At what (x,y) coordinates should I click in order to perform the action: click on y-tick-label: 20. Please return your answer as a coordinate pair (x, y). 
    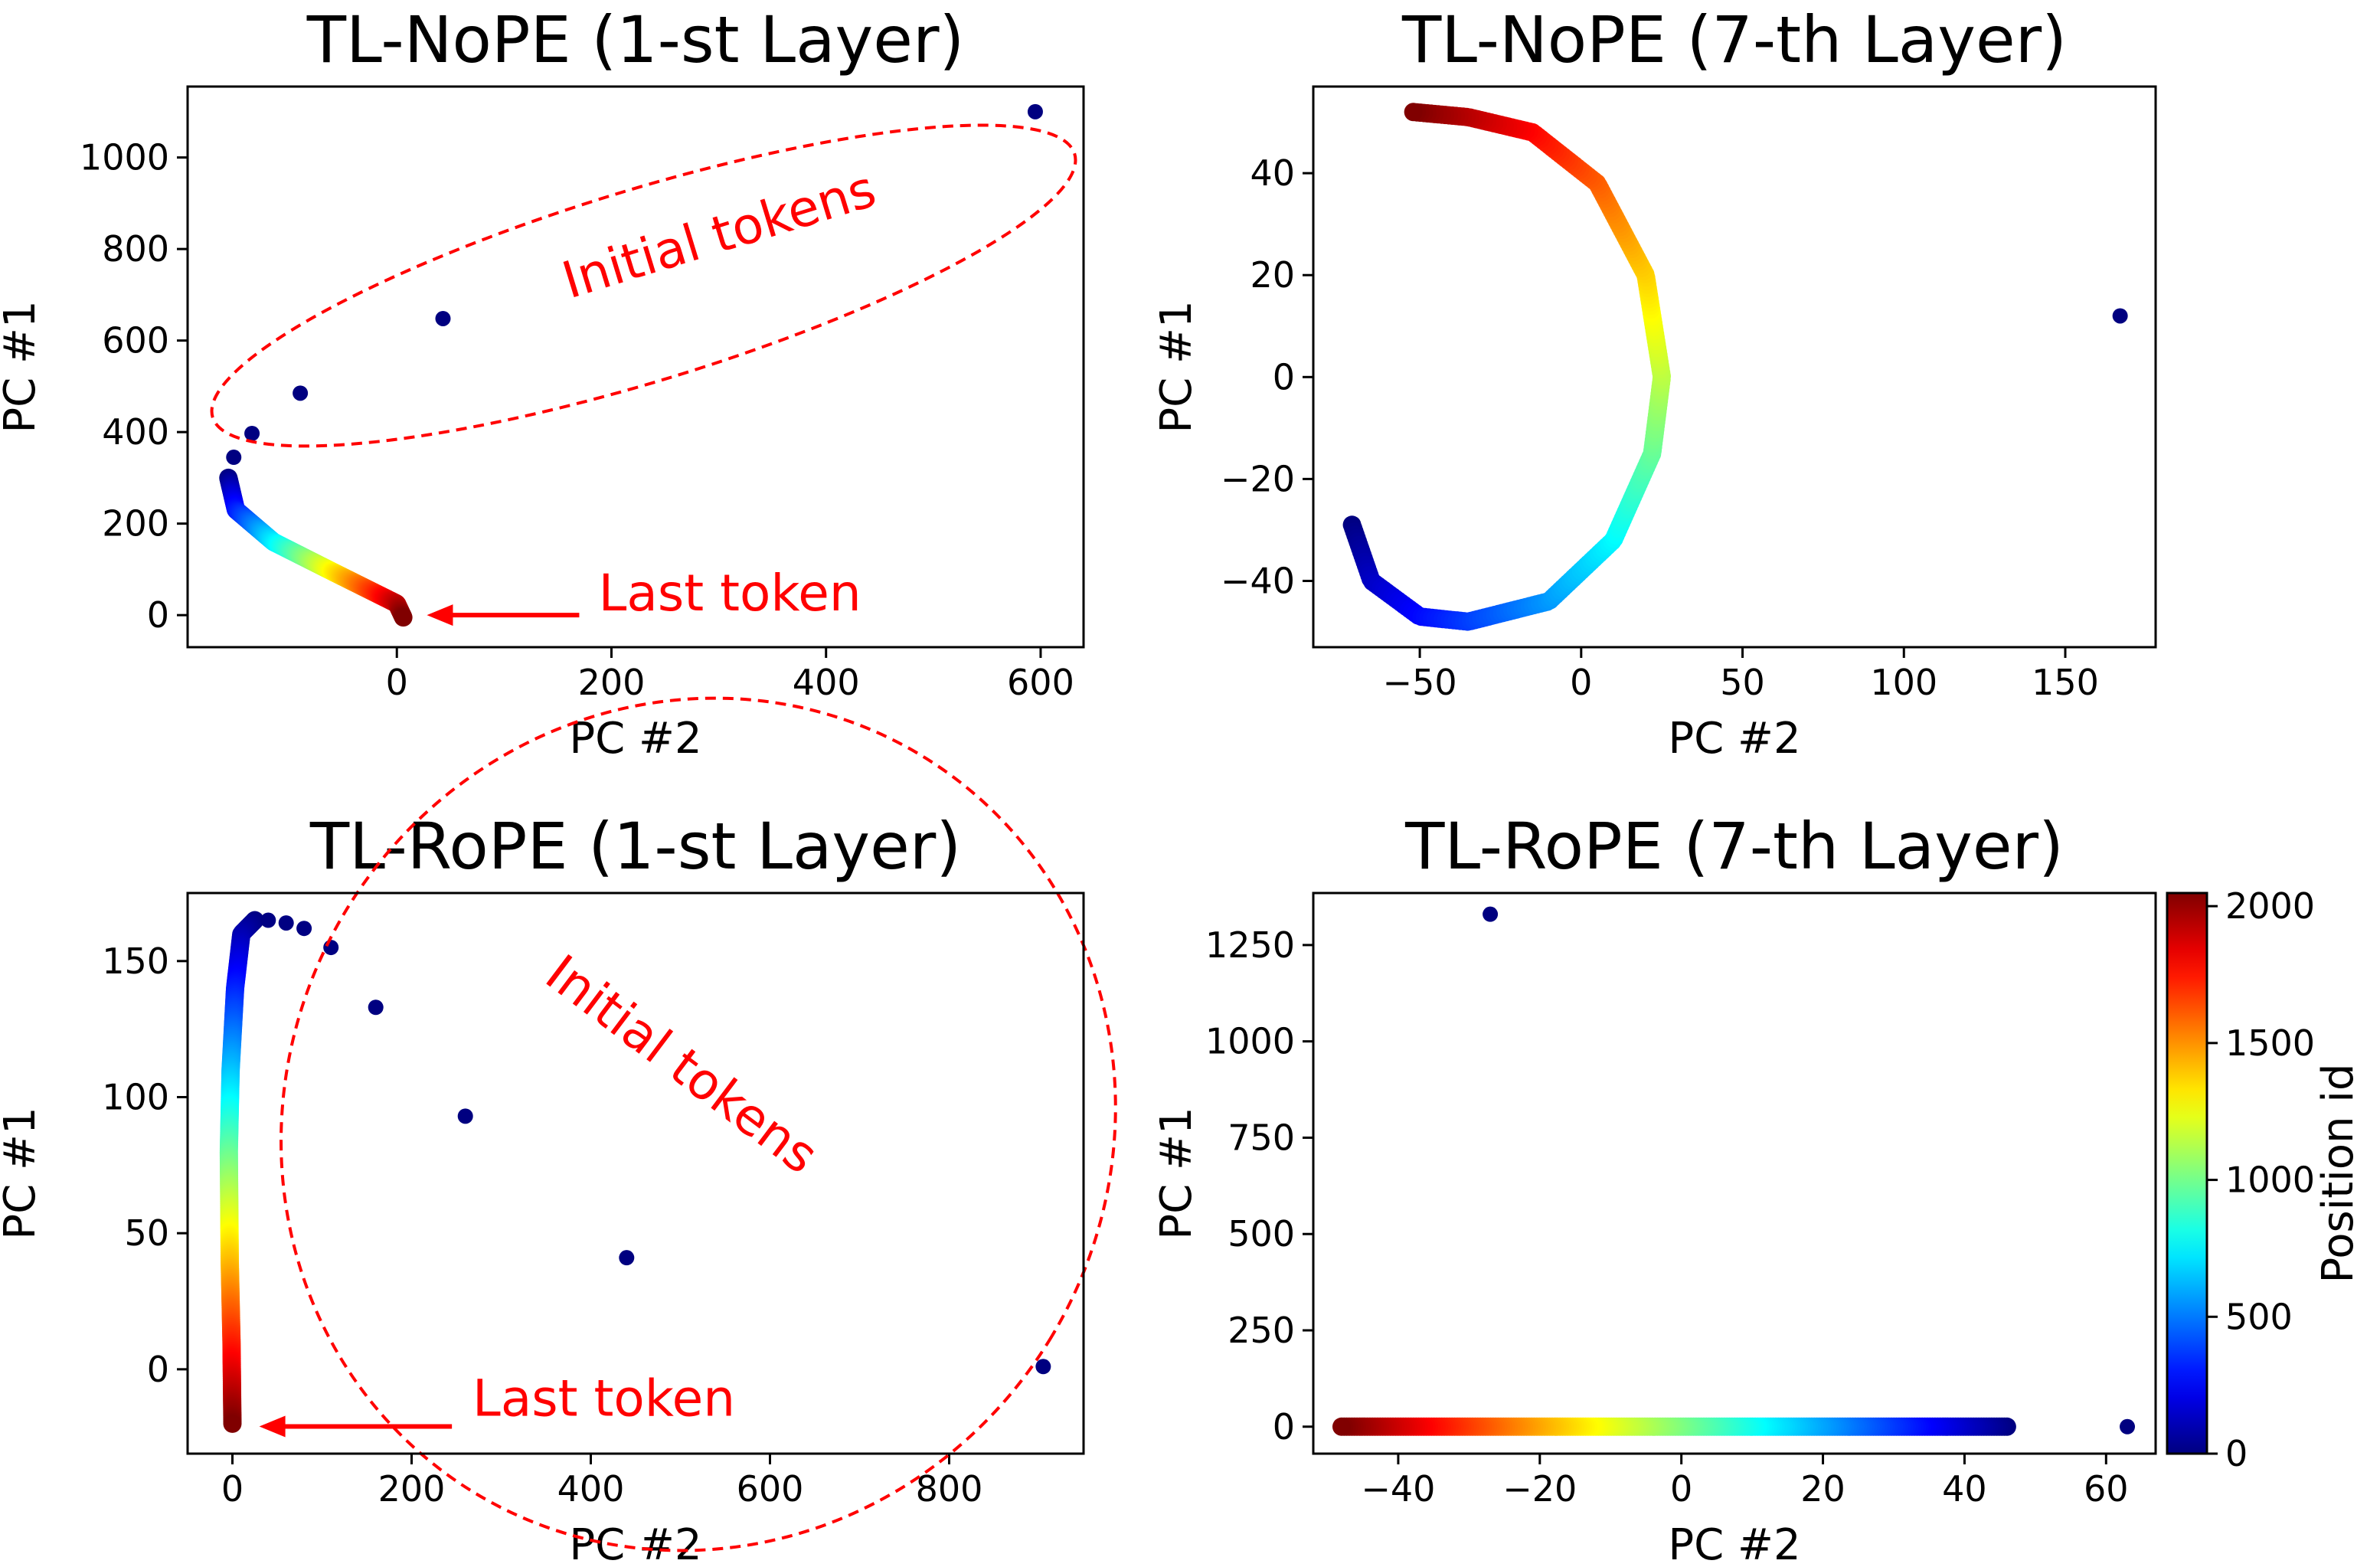
    Looking at the image, I should click on (1272, 275).